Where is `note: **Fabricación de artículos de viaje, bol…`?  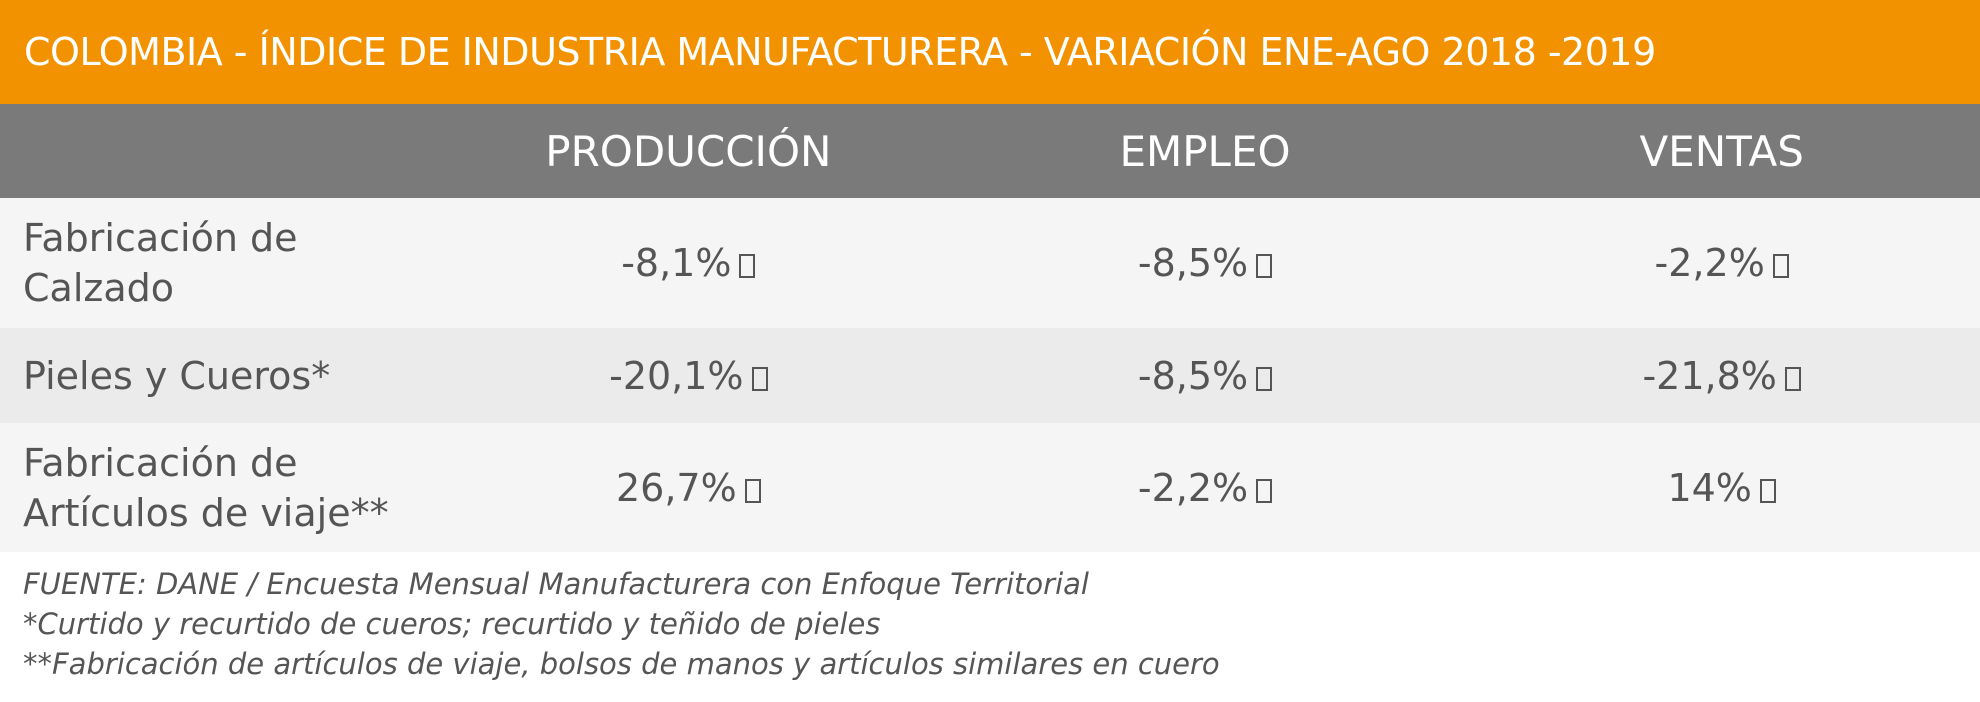
note: **Fabricación de artículos de viaje, bol… is located at coordinates (621, 664).